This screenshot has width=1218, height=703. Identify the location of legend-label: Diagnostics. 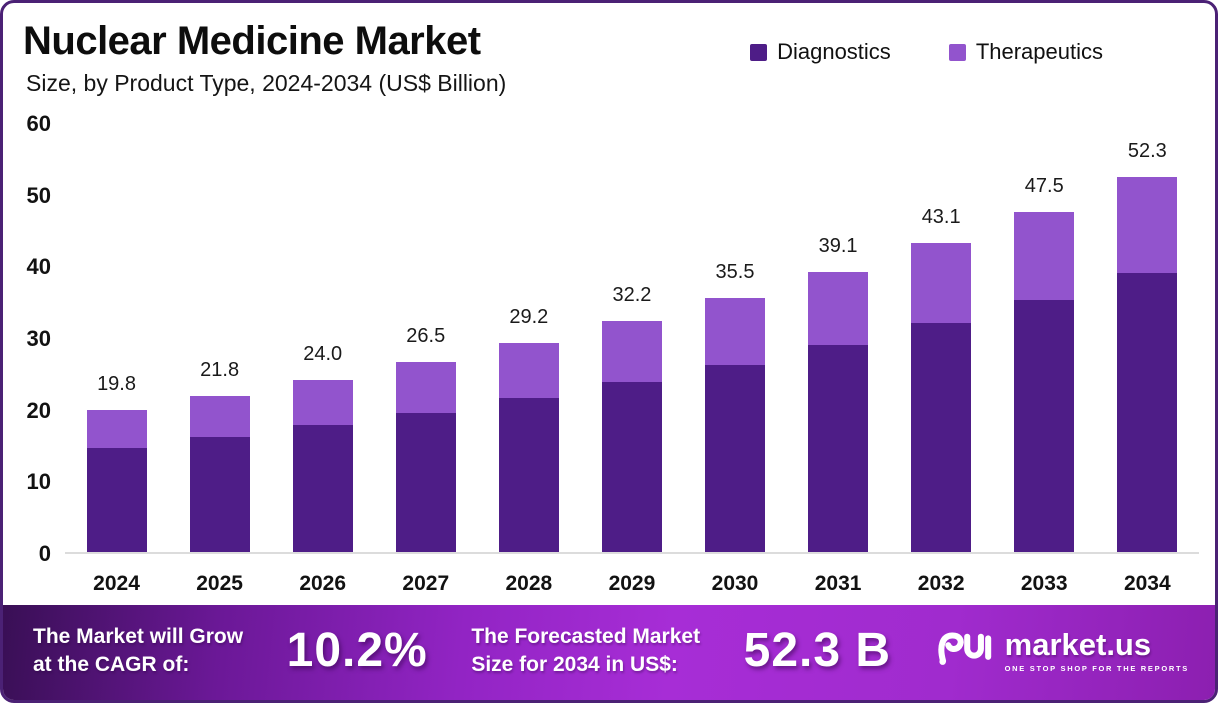
(834, 51).